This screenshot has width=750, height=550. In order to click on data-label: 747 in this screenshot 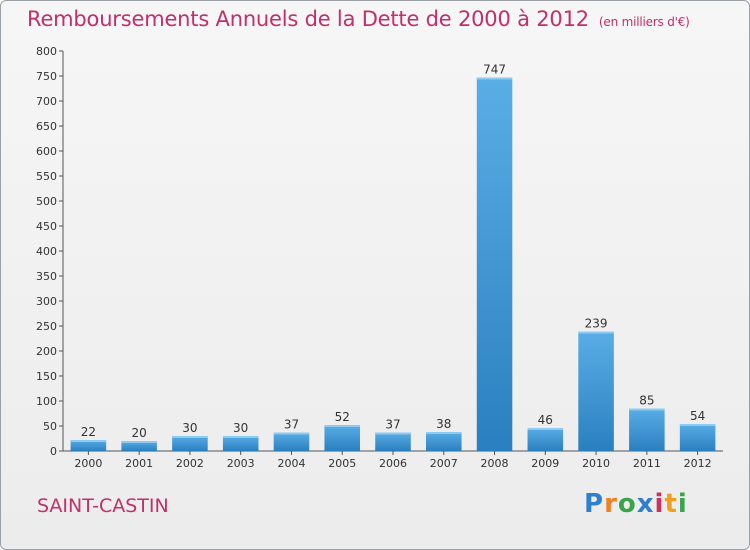, I will do `click(494, 70)`.